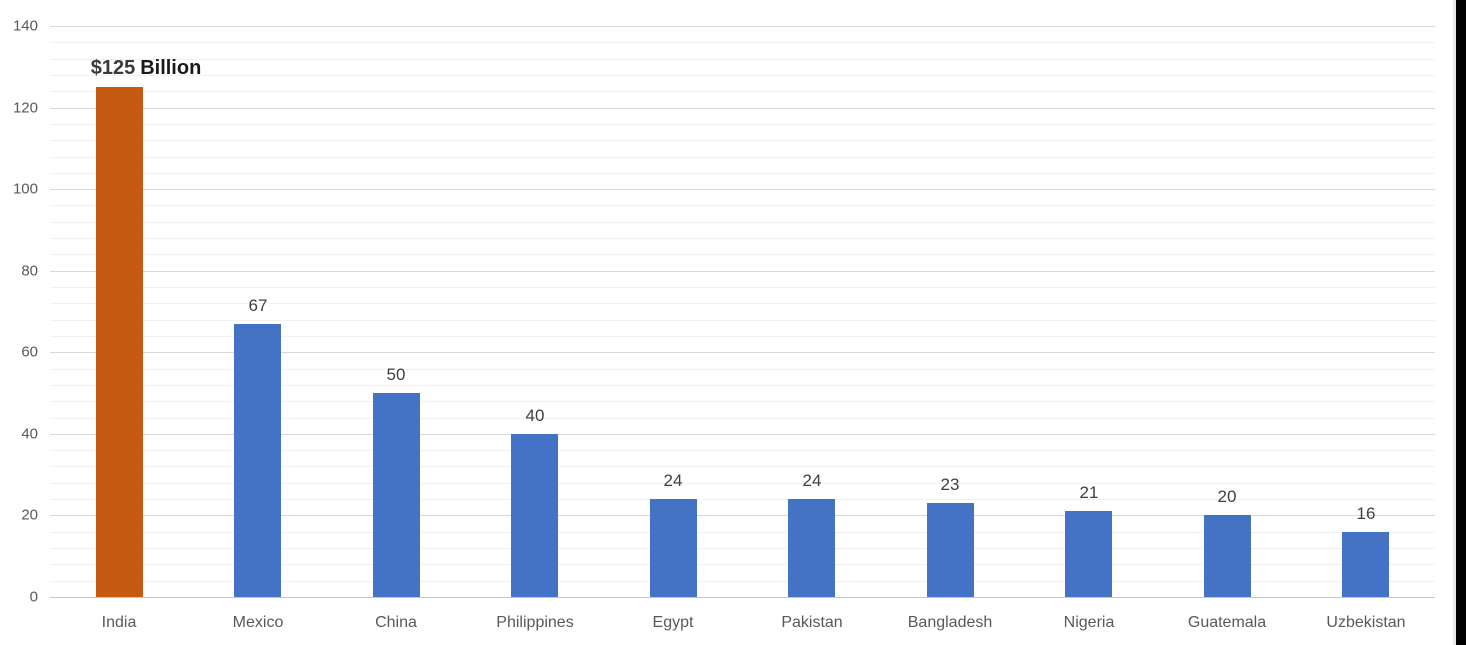 The image size is (1466, 645). Describe the element at coordinates (950, 622) in the screenshot. I see `x-axis-label-bangladesh: Bangladesh` at that location.